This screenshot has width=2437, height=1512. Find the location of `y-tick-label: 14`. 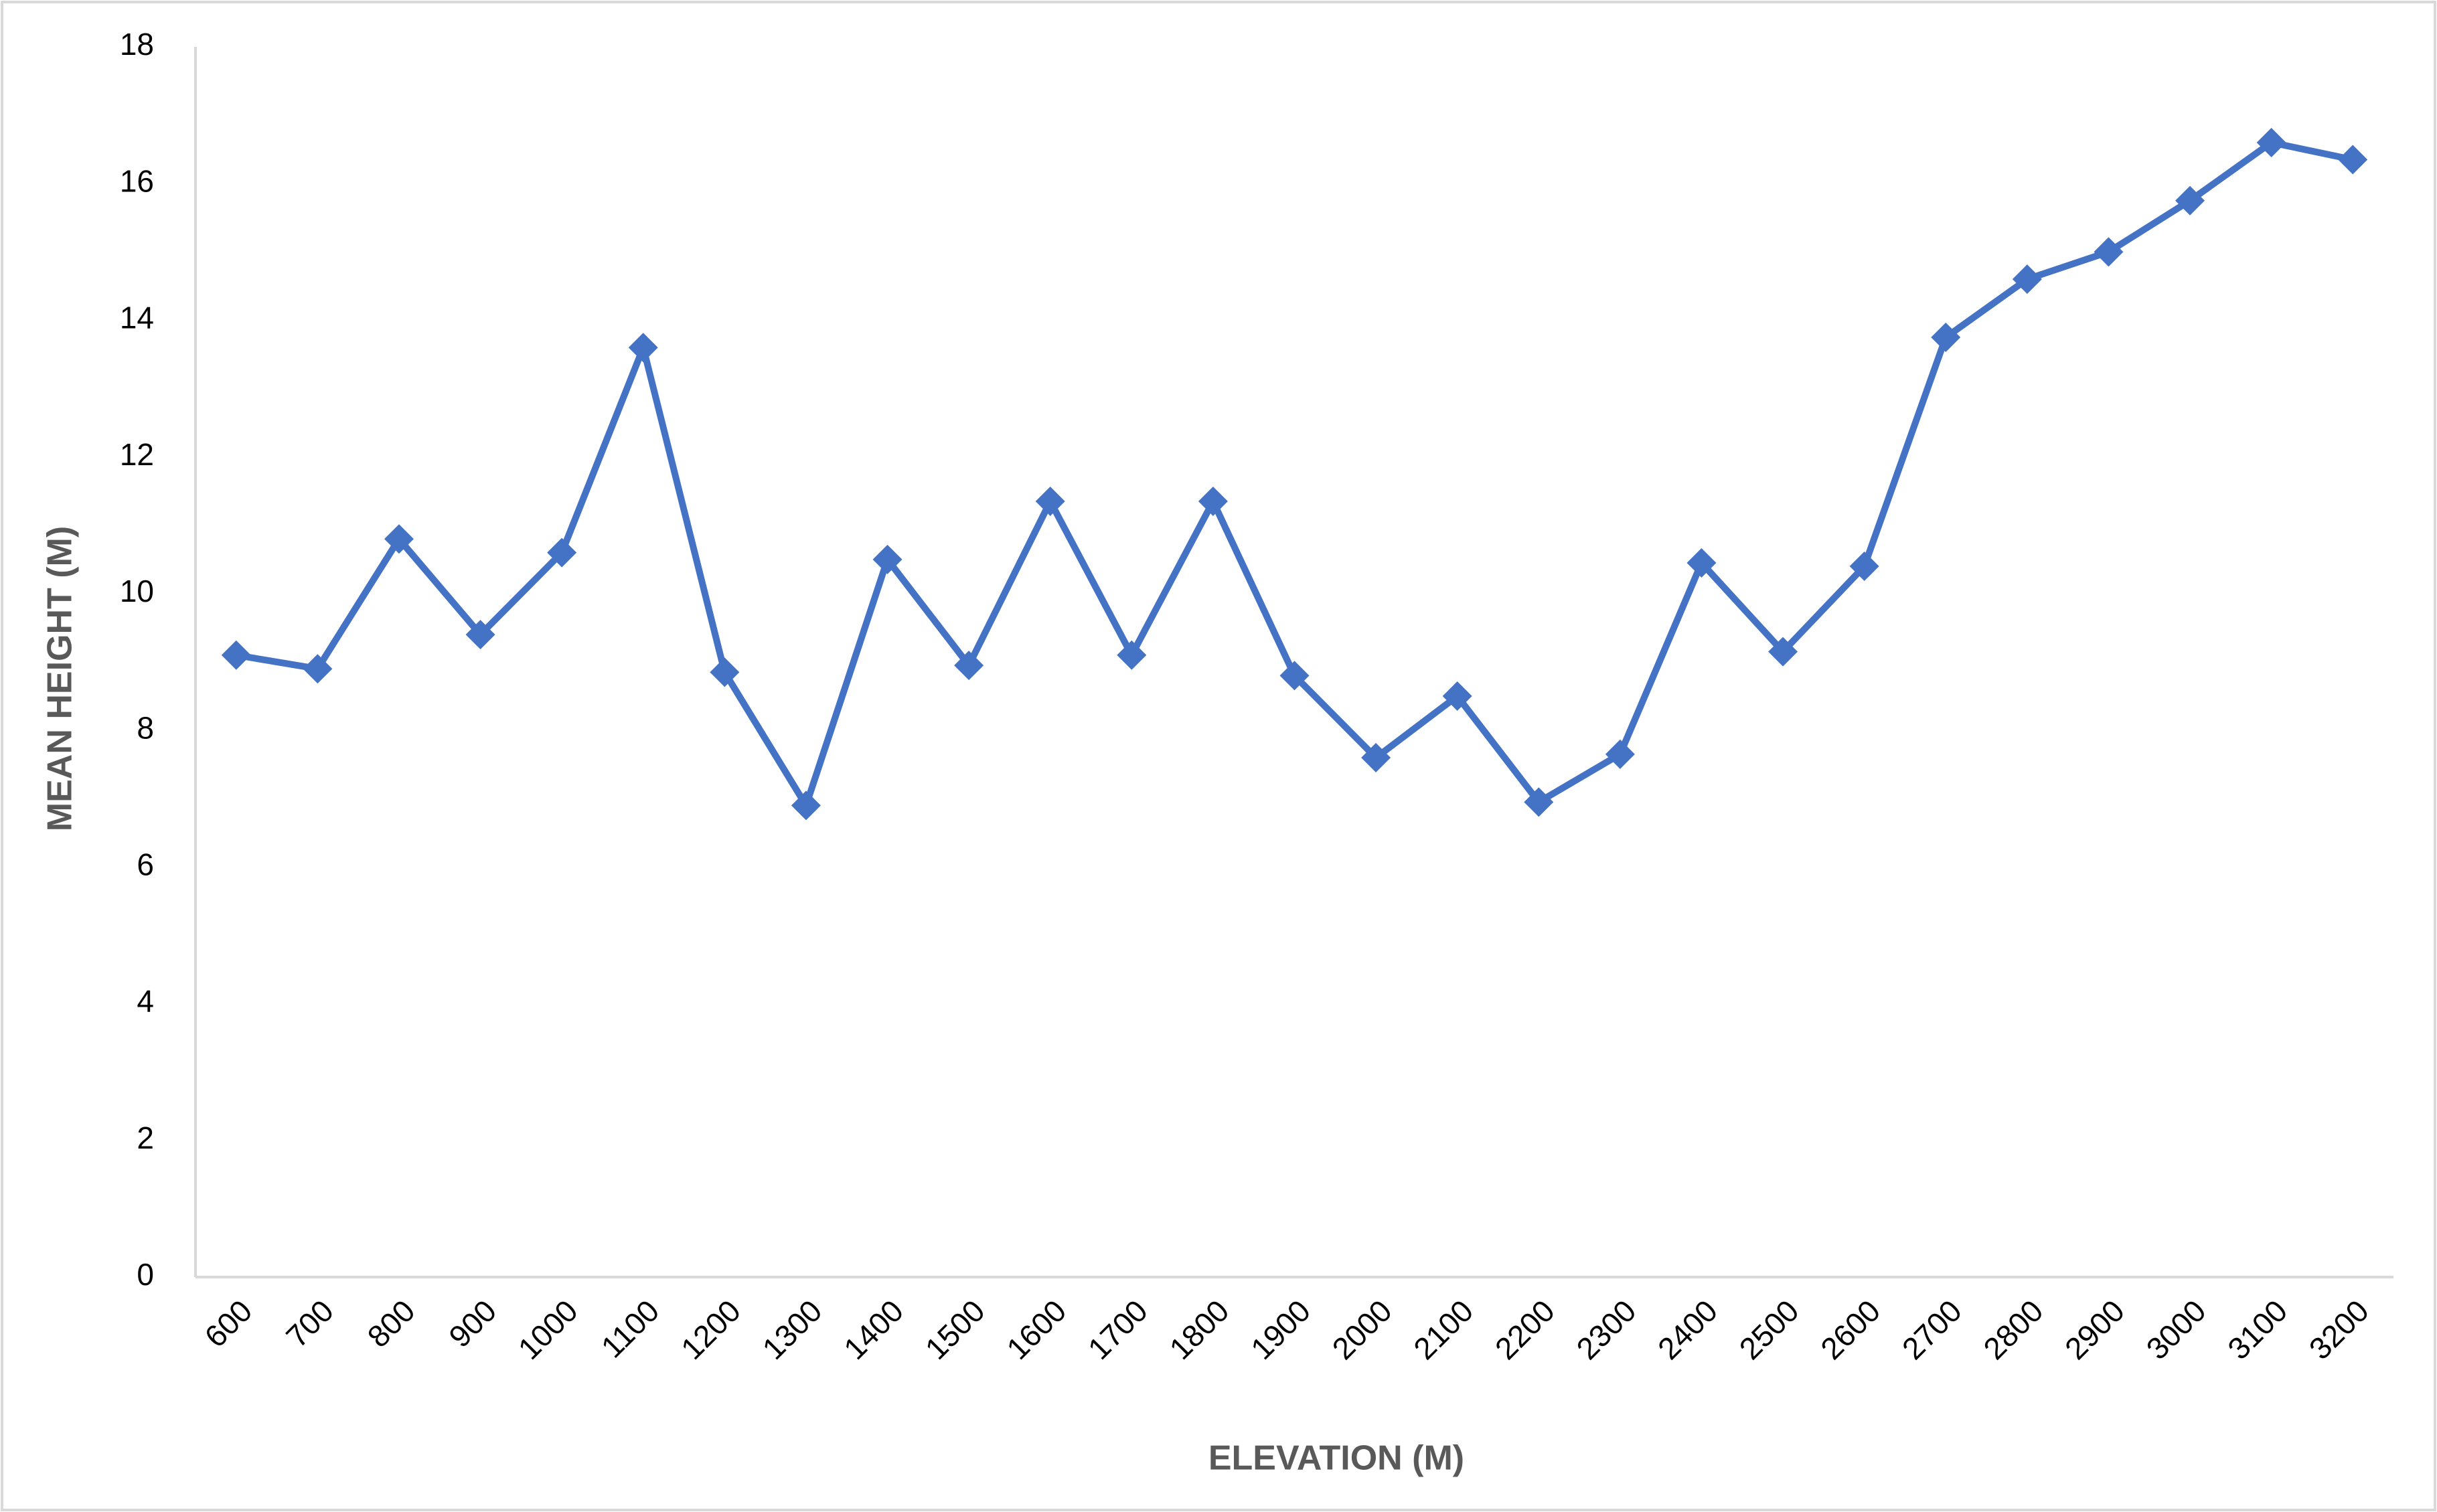

y-tick-label: 14 is located at coordinates (137, 318).